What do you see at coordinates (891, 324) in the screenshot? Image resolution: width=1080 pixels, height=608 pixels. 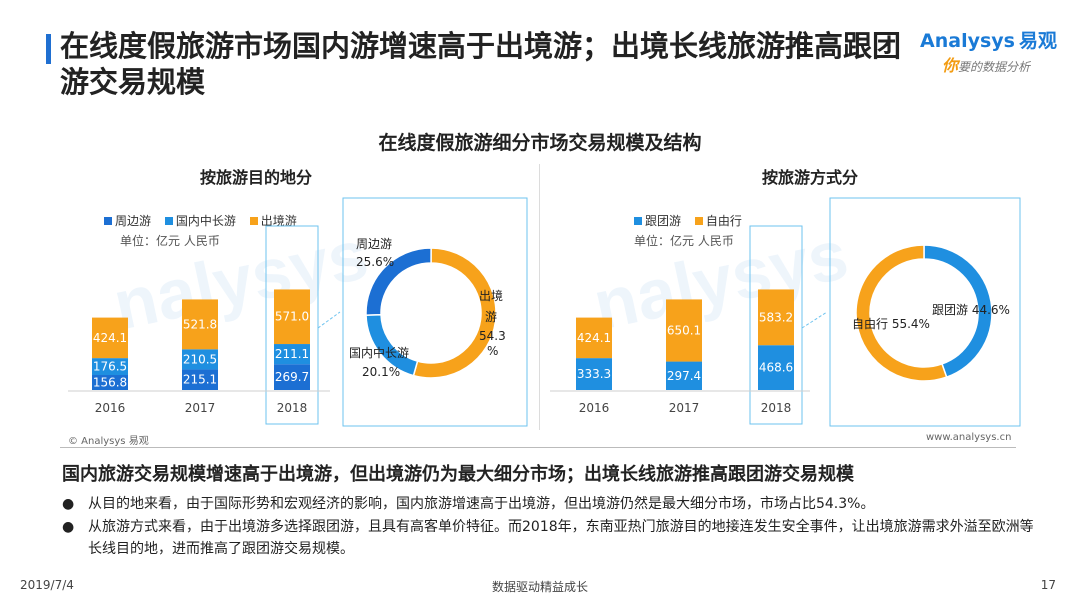 I see `donut-label-zyx: 自由行 55.4%` at bounding box center [891, 324].